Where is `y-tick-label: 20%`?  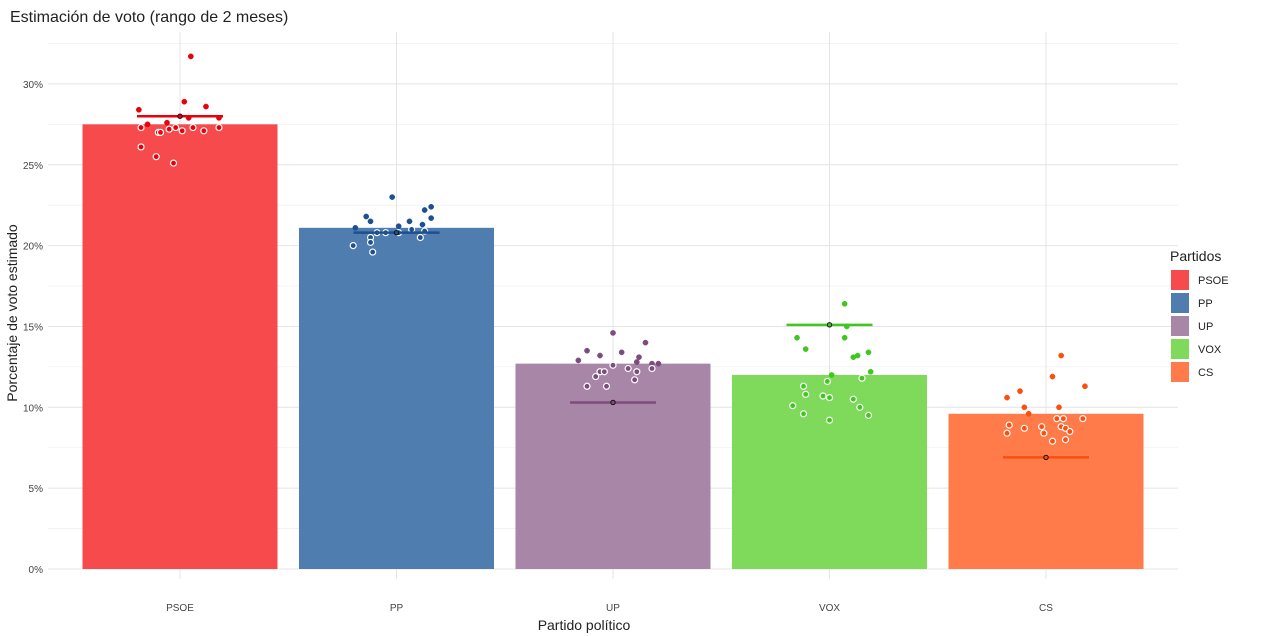 y-tick-label: 20% is located at coordinates (33, 247).